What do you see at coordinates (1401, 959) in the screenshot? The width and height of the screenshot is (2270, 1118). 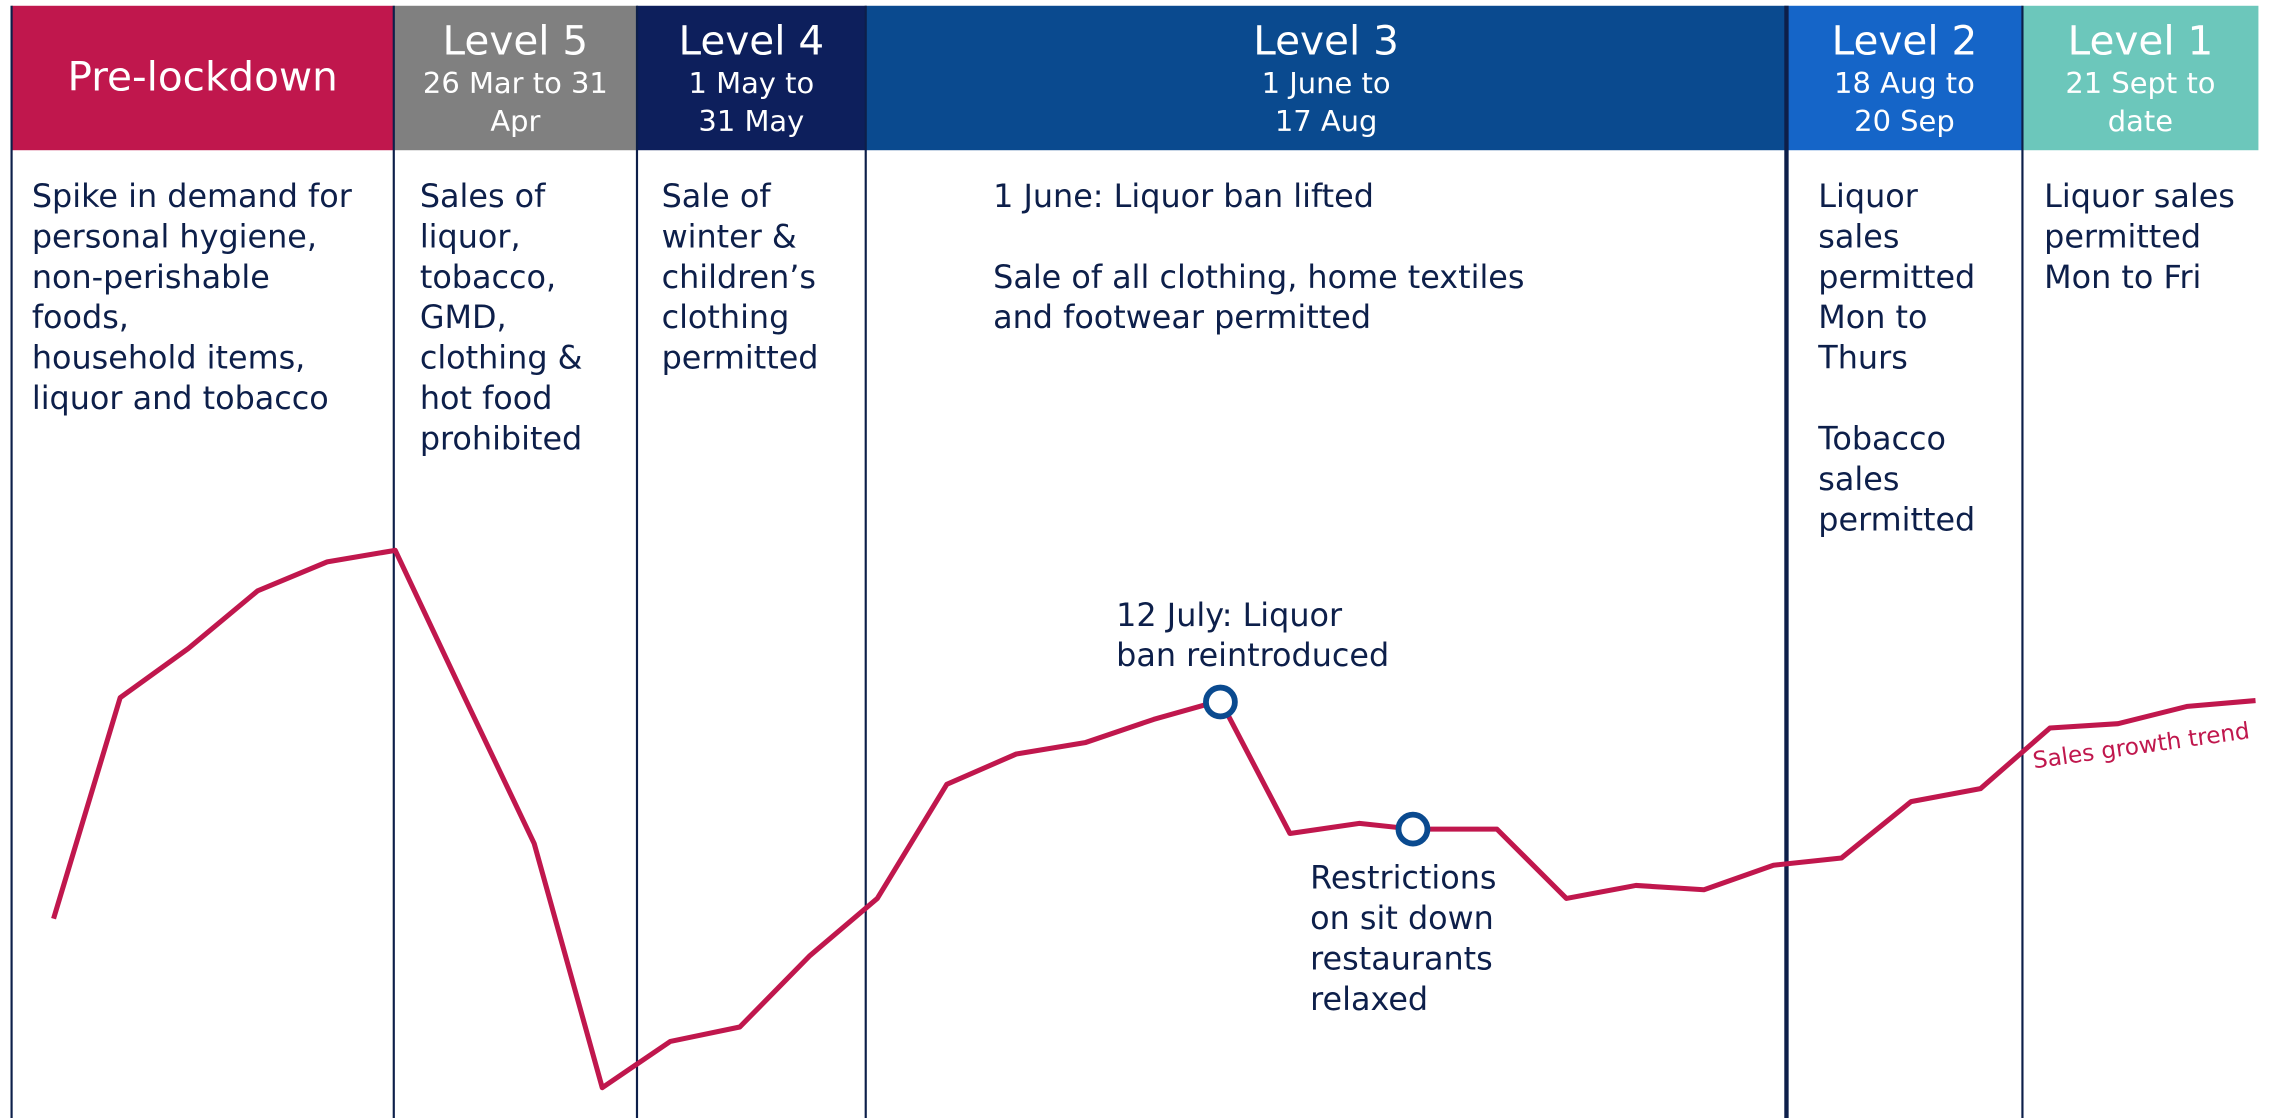 I see `annotation: restaurants` at bounding box center [1401, 959].